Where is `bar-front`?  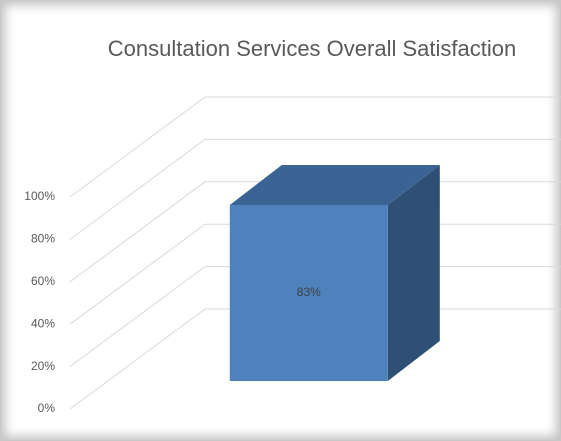 bar-front is located at coordinates (308, 293).